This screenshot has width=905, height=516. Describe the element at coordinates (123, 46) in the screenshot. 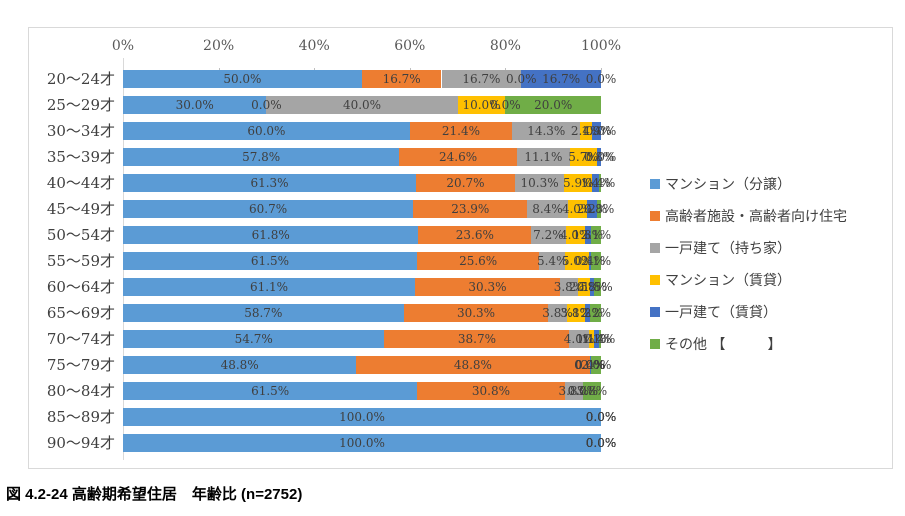

I see `x-axis-tick-label: 0%` at that location.